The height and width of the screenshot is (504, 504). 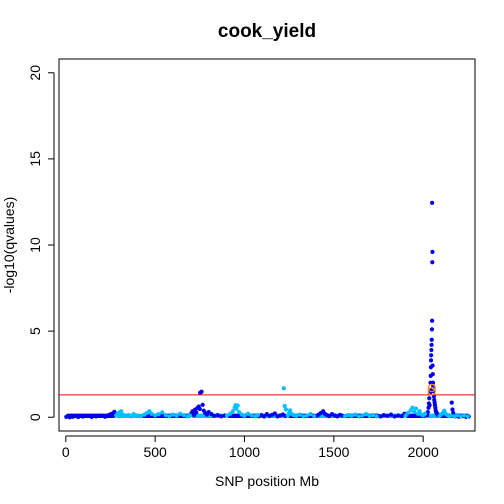 What do you see at coordinates (244, 452) in the screenshot?
I see `x-tick-label: 1000` at bounding box center [244, 452].